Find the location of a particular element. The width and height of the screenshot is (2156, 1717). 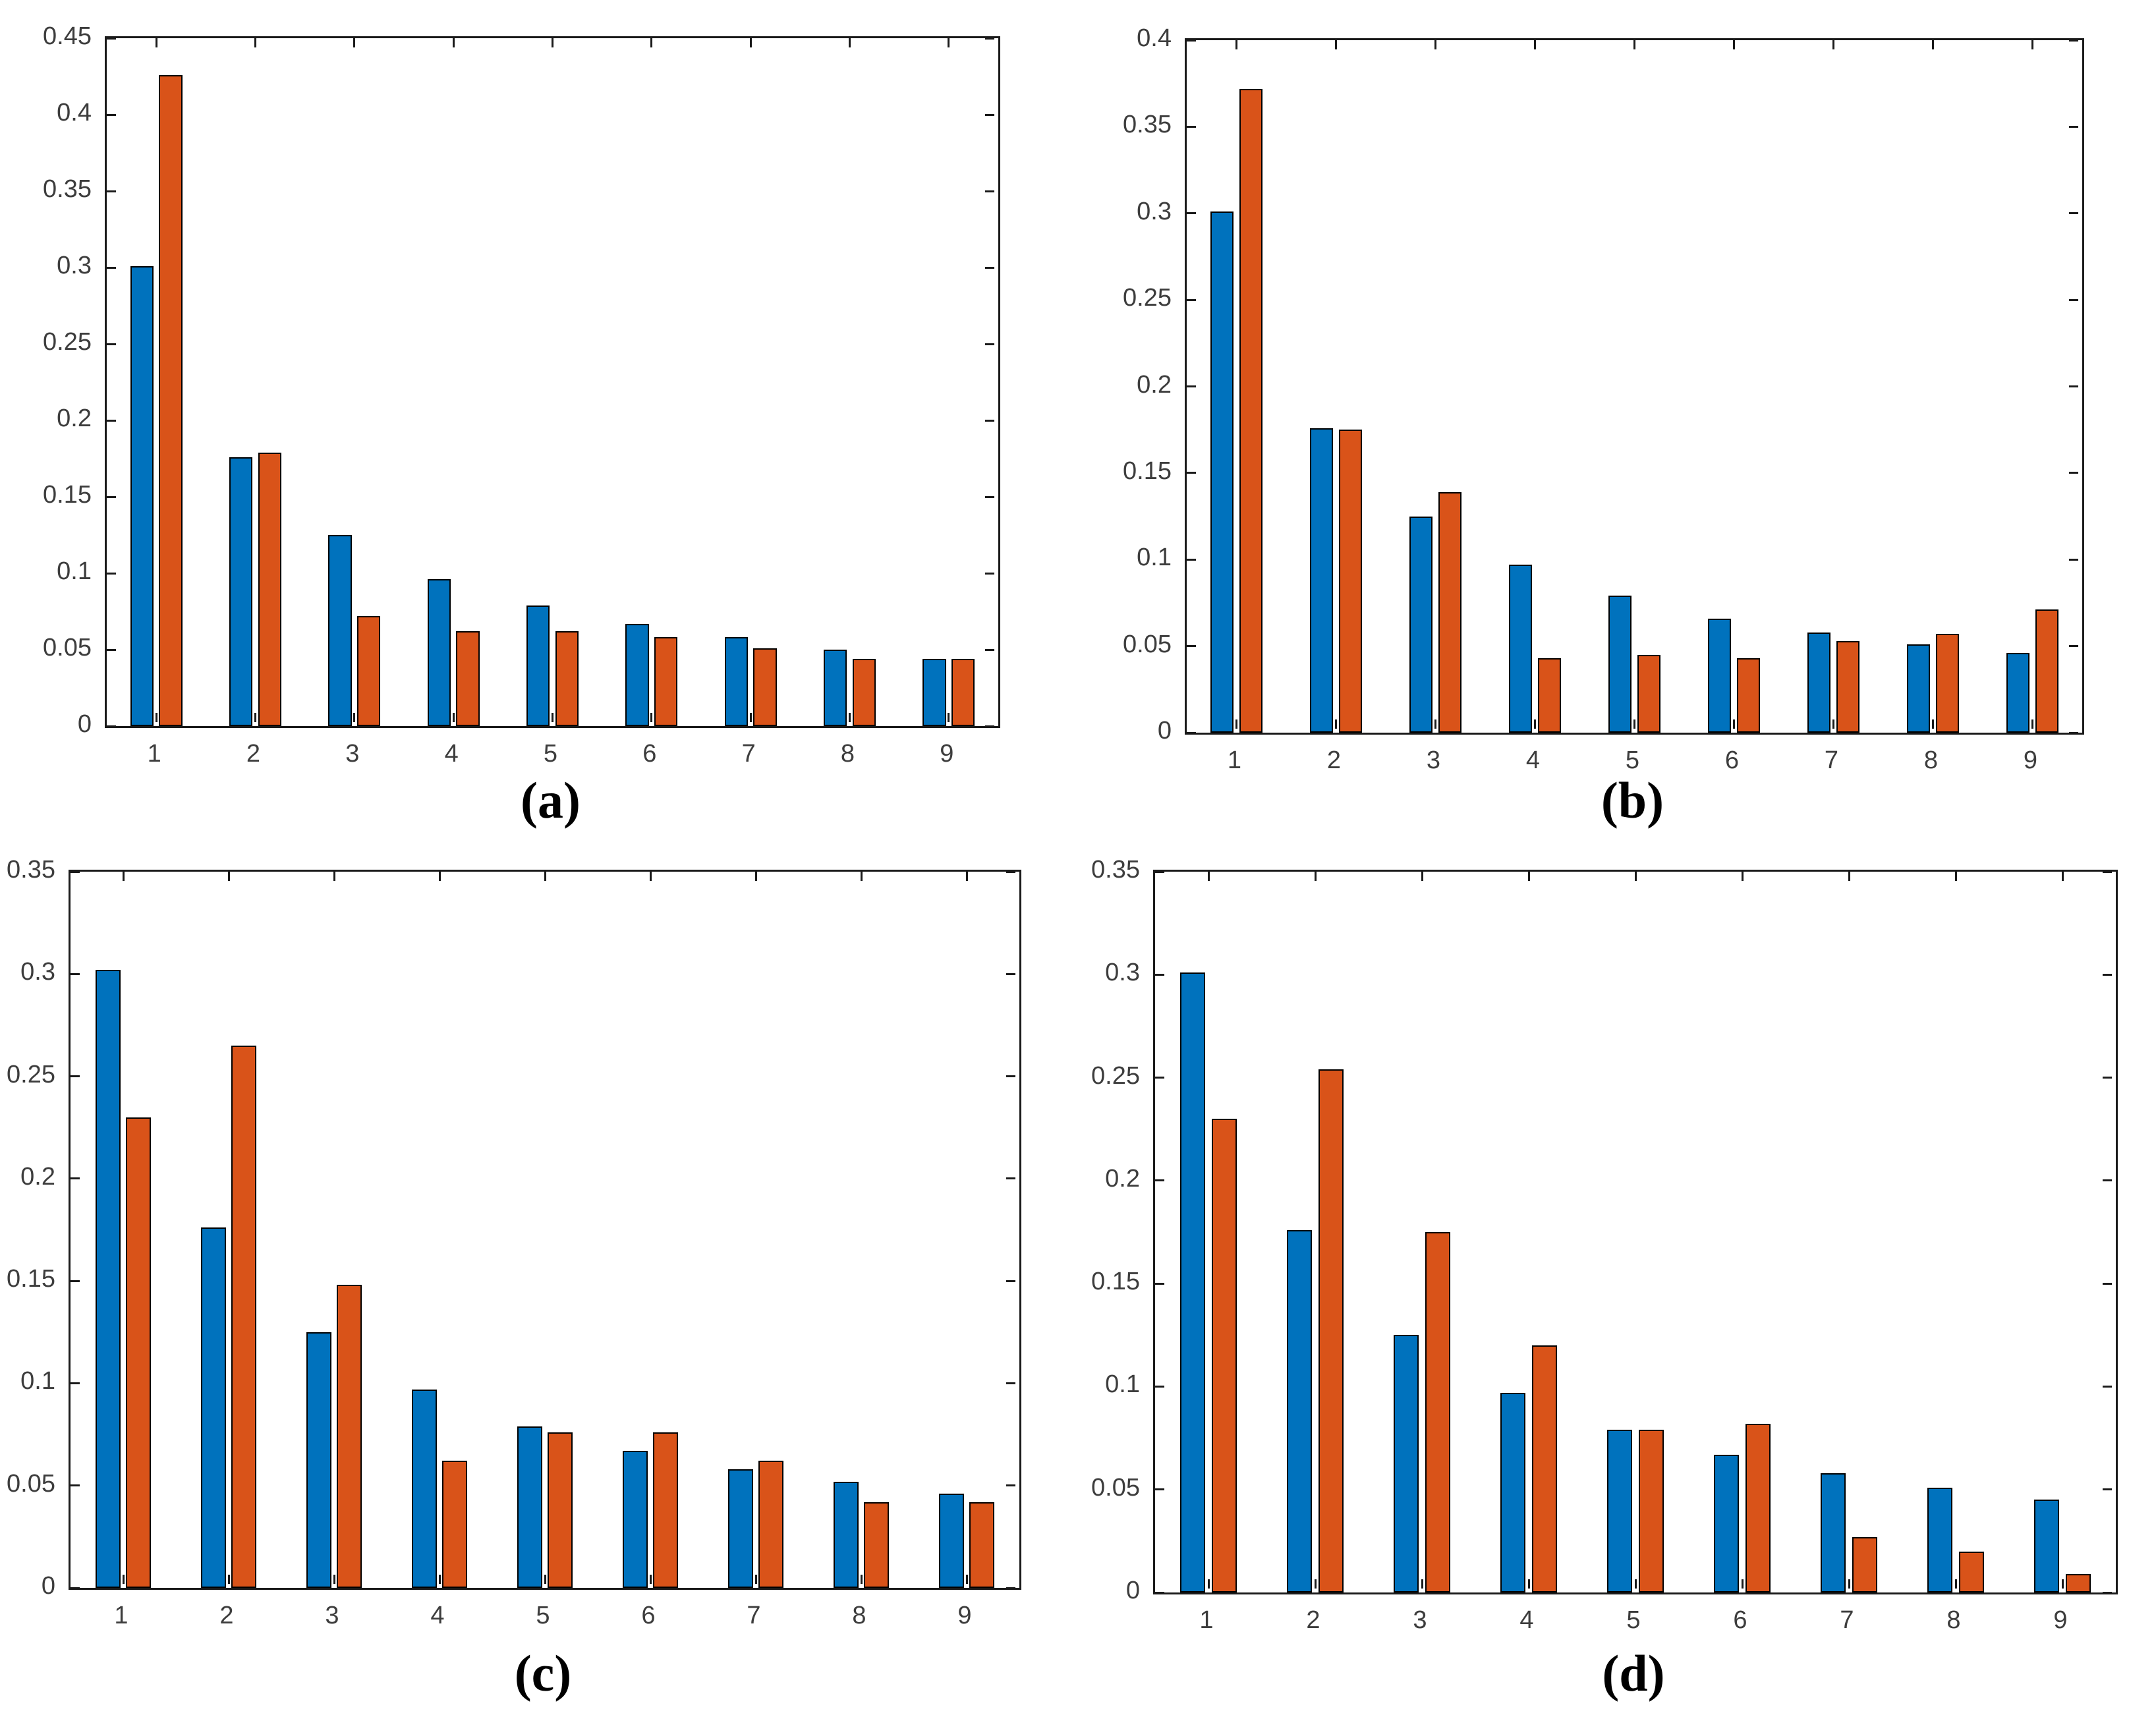

bar-series-2-orange-cat7 is located at coordinates (771, 1525).